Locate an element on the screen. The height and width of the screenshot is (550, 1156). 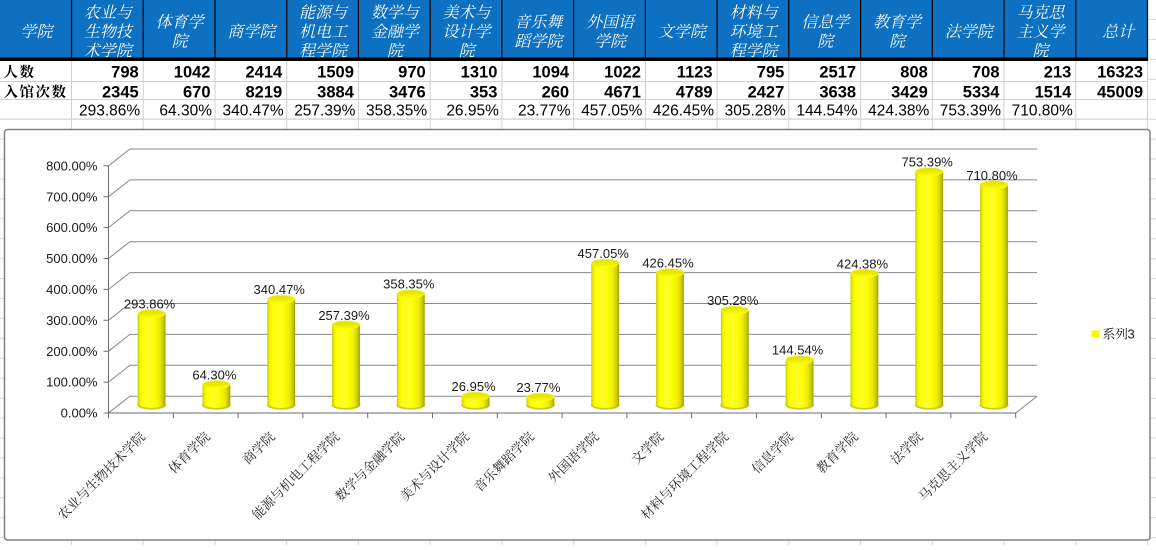
svg-text: 500.00% is located at coordinates (72, 258).